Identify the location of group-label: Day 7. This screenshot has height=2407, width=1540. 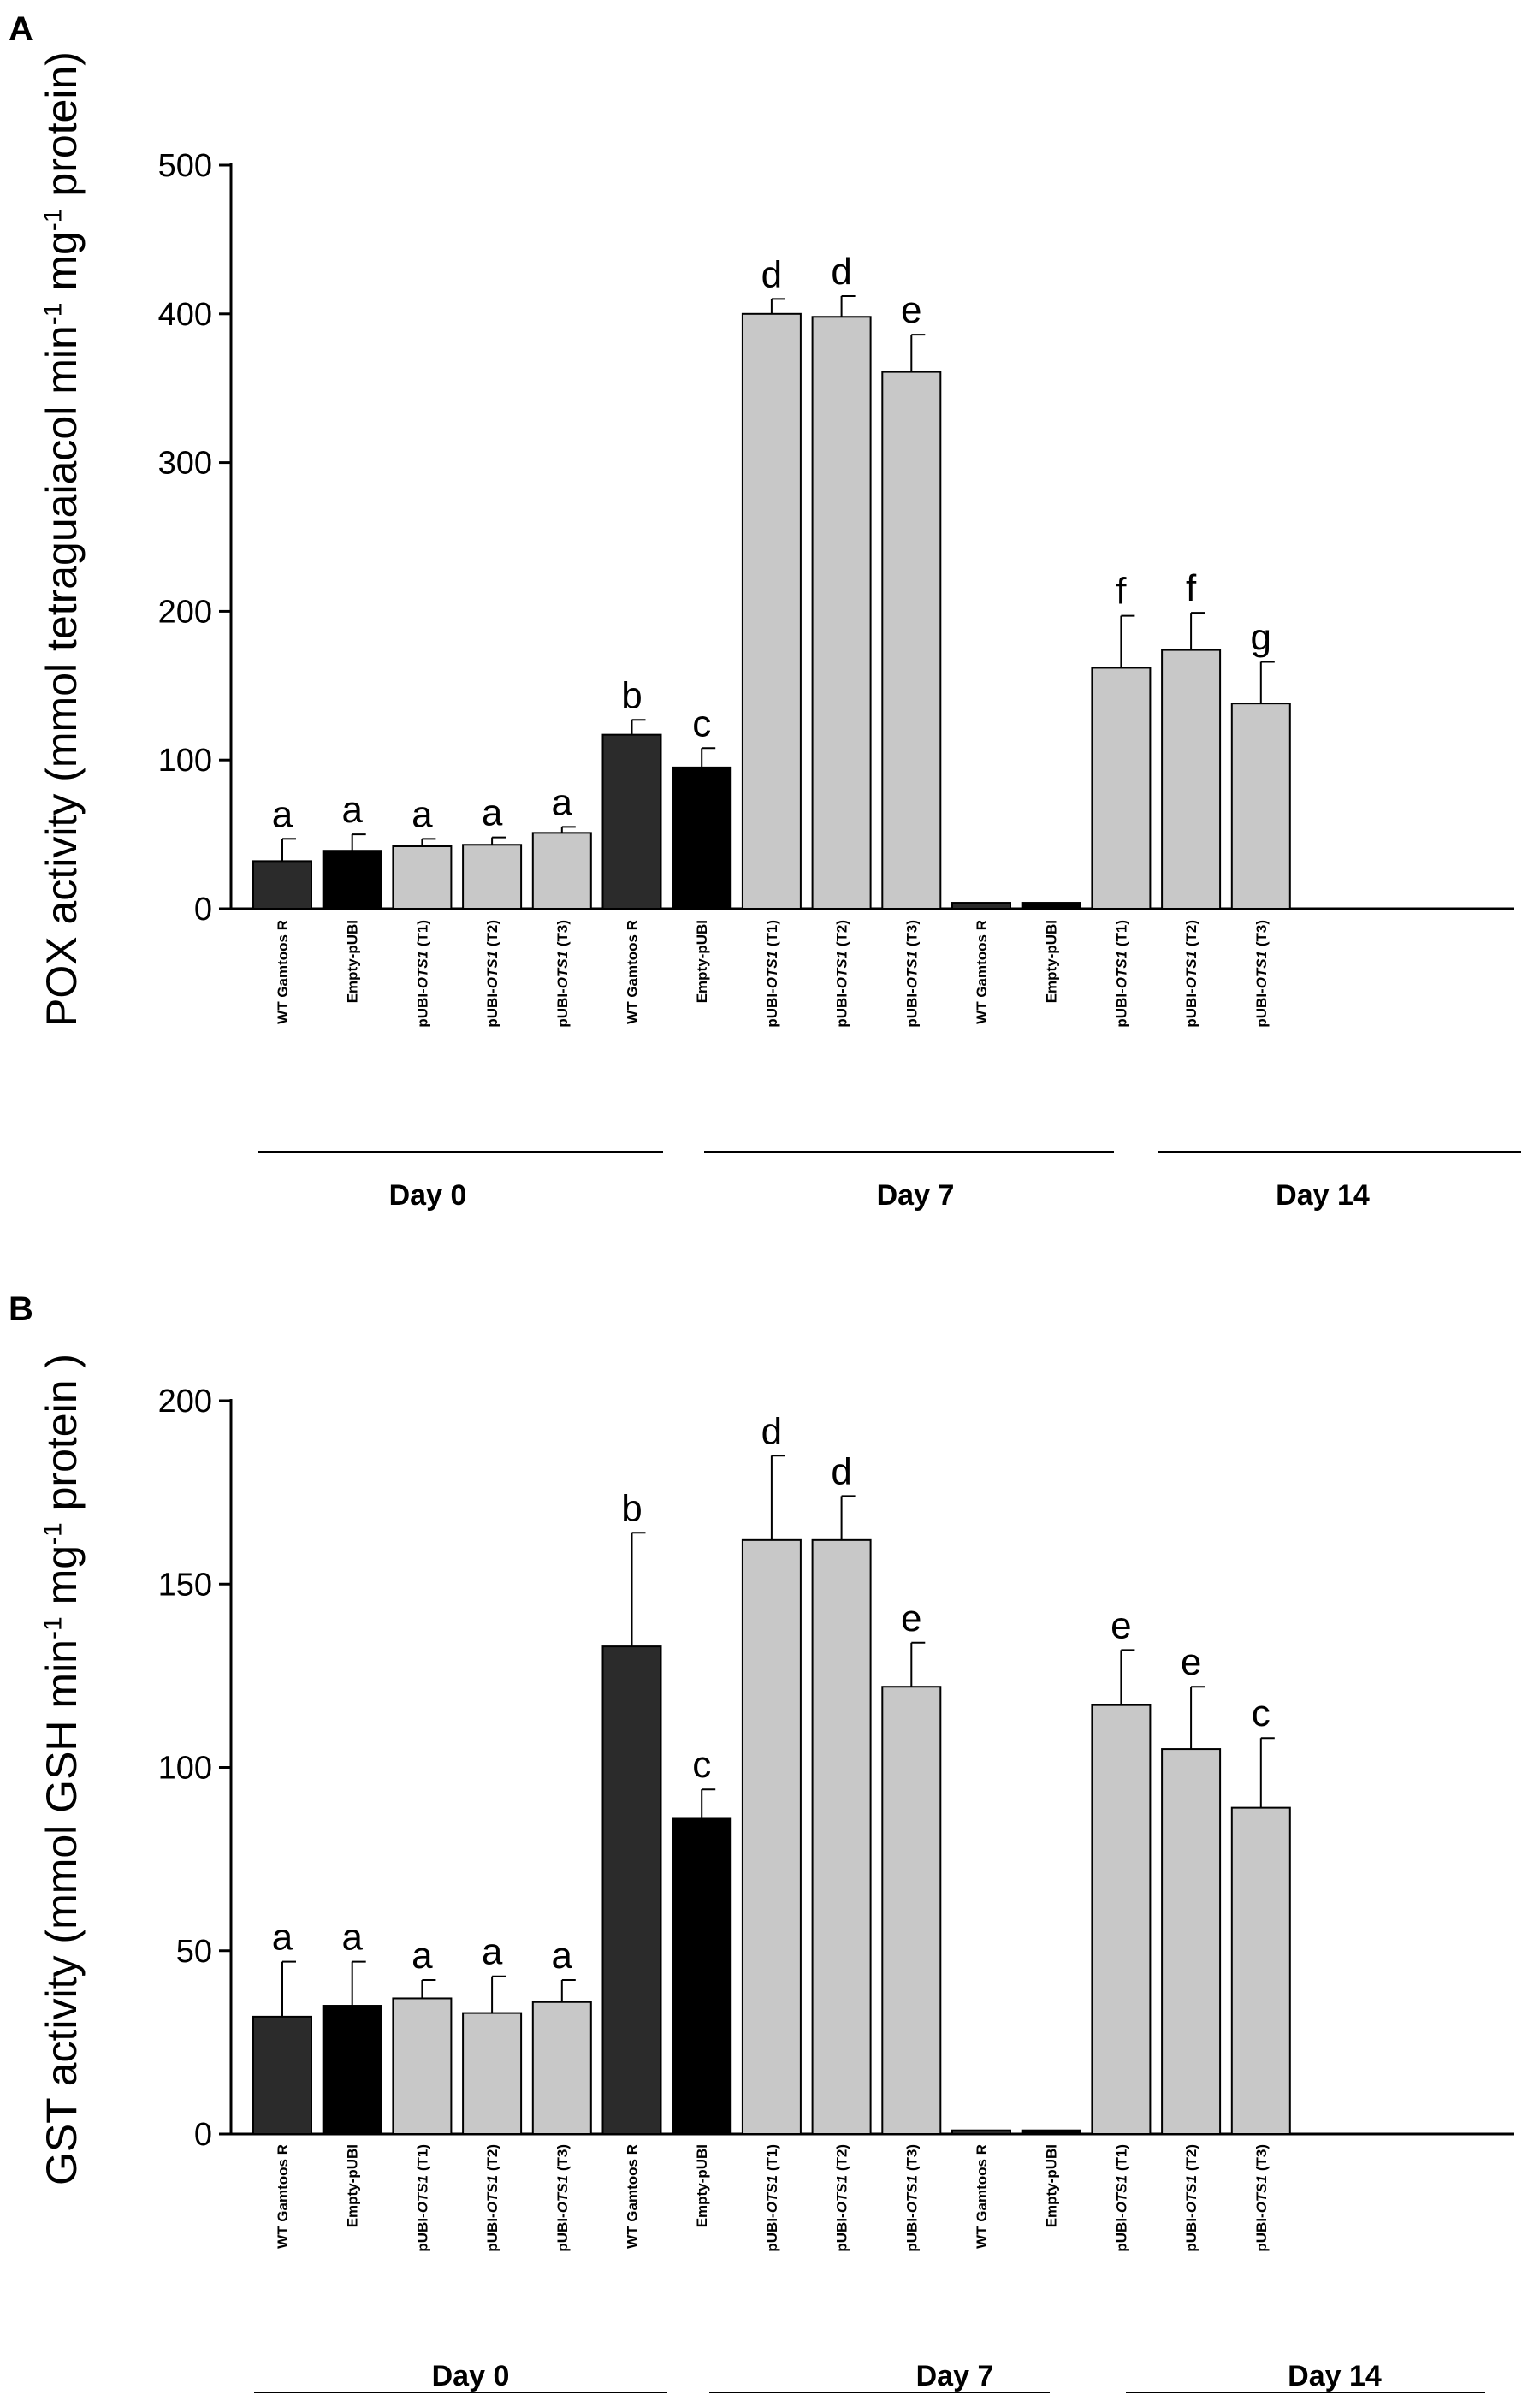
(916, 1195).